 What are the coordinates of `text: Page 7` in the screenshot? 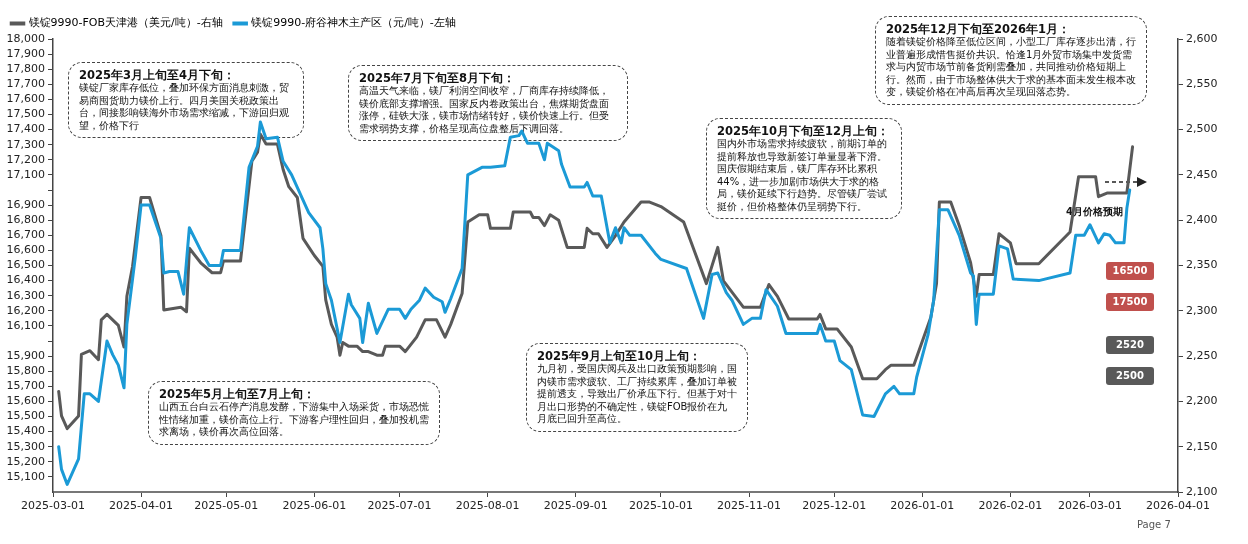 It's located at (1154, 525).